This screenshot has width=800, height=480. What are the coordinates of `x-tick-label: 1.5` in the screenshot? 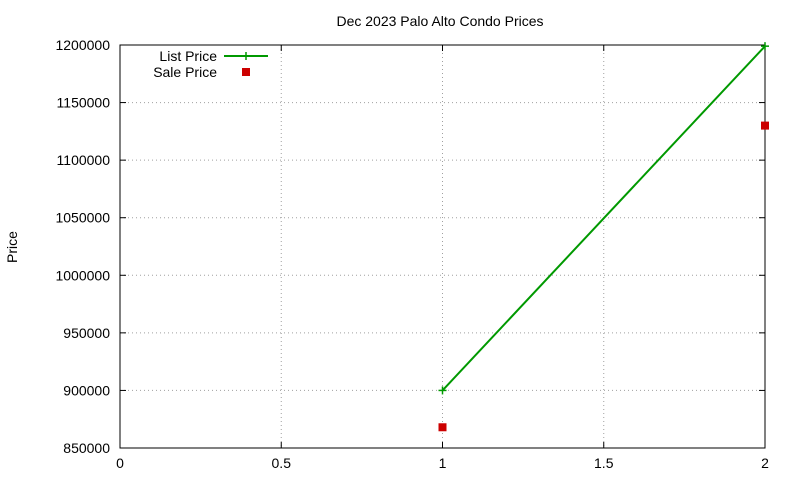 It's located at (604, 463).